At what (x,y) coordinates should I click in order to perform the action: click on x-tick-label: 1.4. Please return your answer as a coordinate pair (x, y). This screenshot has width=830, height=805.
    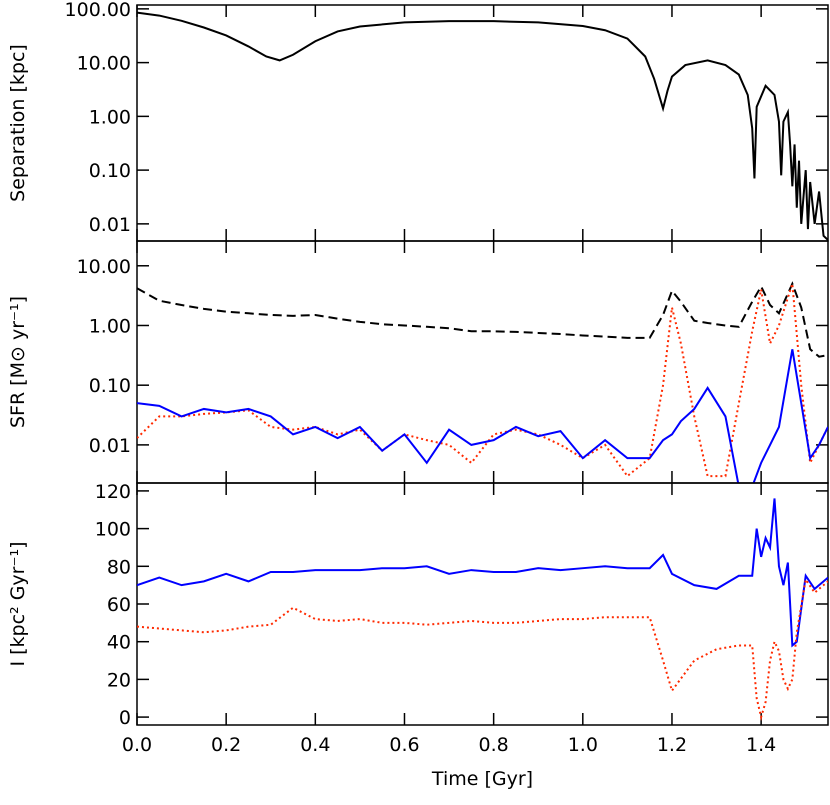
    Looking at the image, I should click on (761, 745).